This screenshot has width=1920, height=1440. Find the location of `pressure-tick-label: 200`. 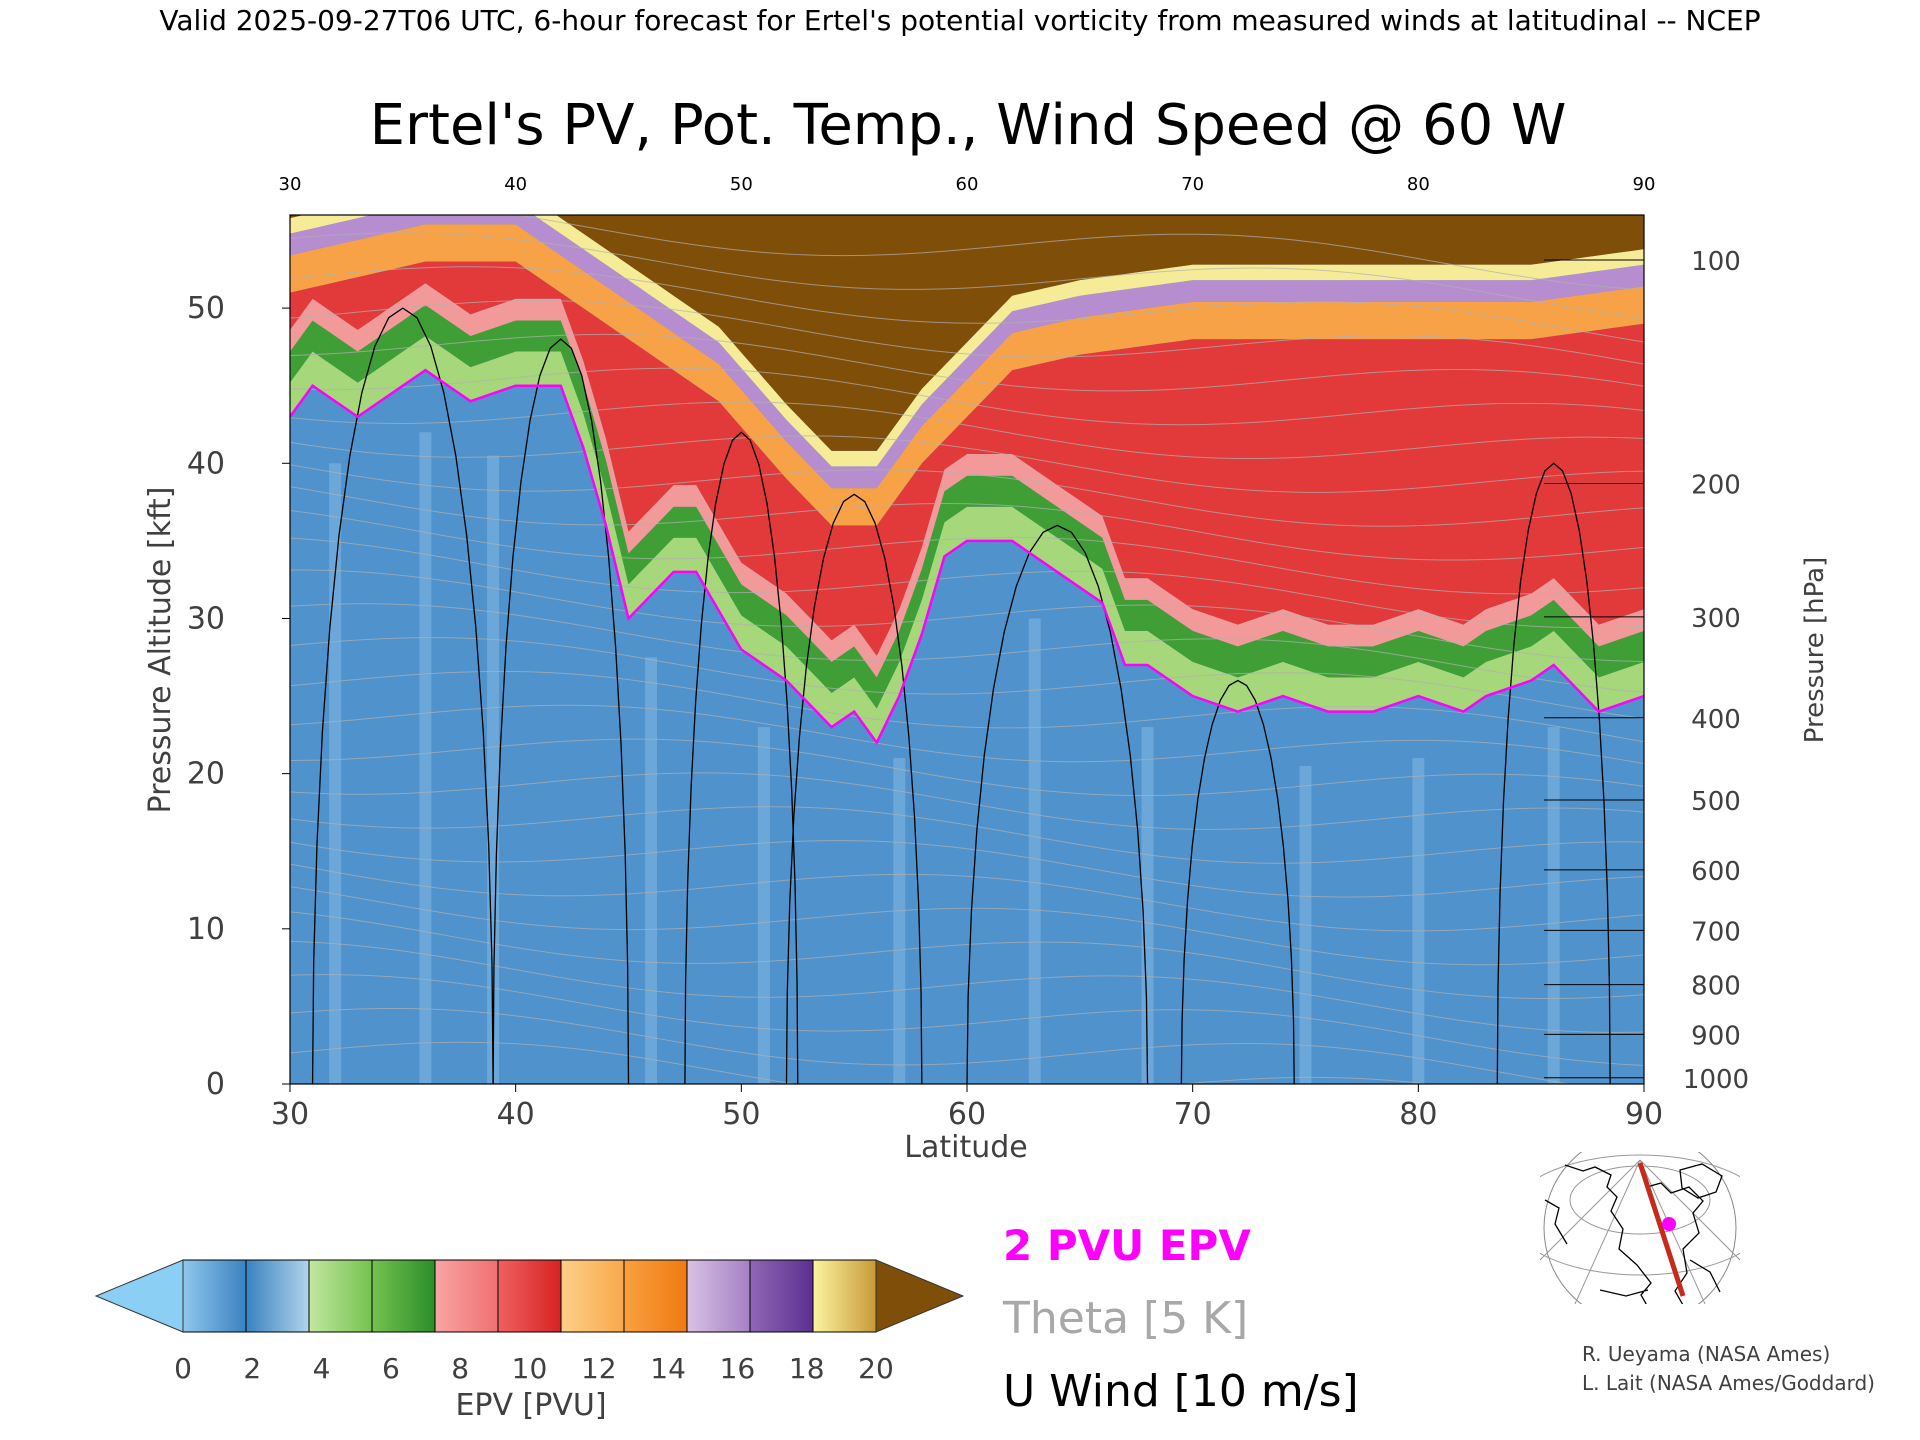

pressure-tick-label: 200 is located at coordinates (1716, 485).